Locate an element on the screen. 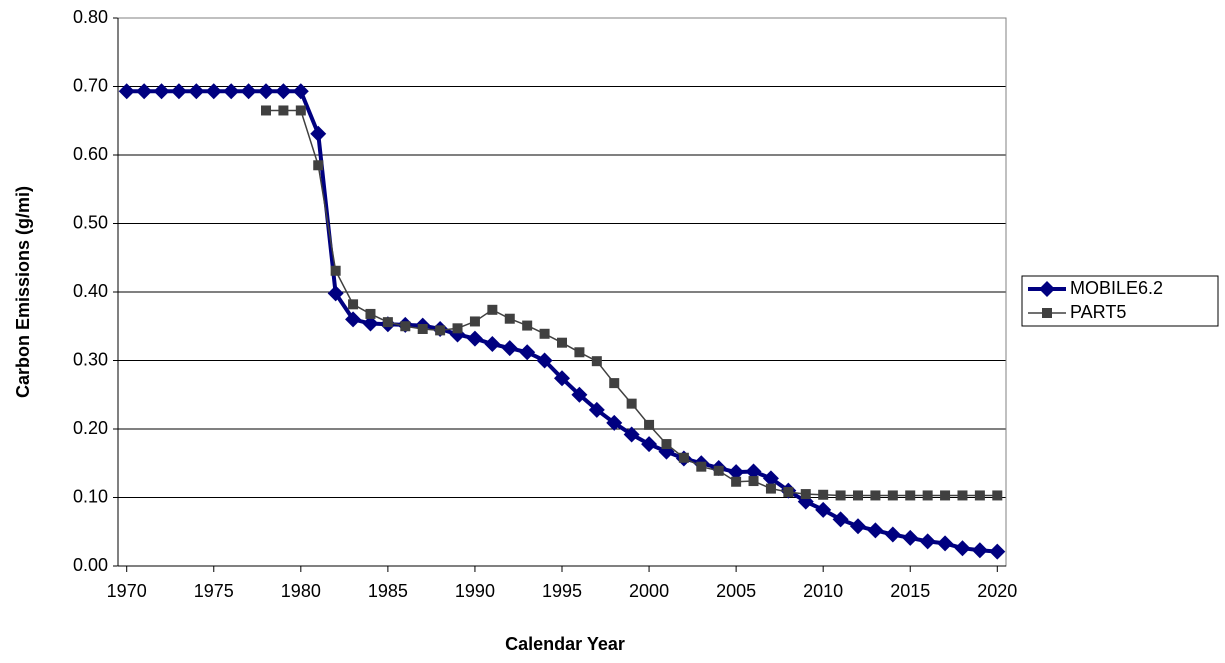  x-tick-label: 2005 is located at coordinates (736, 591).